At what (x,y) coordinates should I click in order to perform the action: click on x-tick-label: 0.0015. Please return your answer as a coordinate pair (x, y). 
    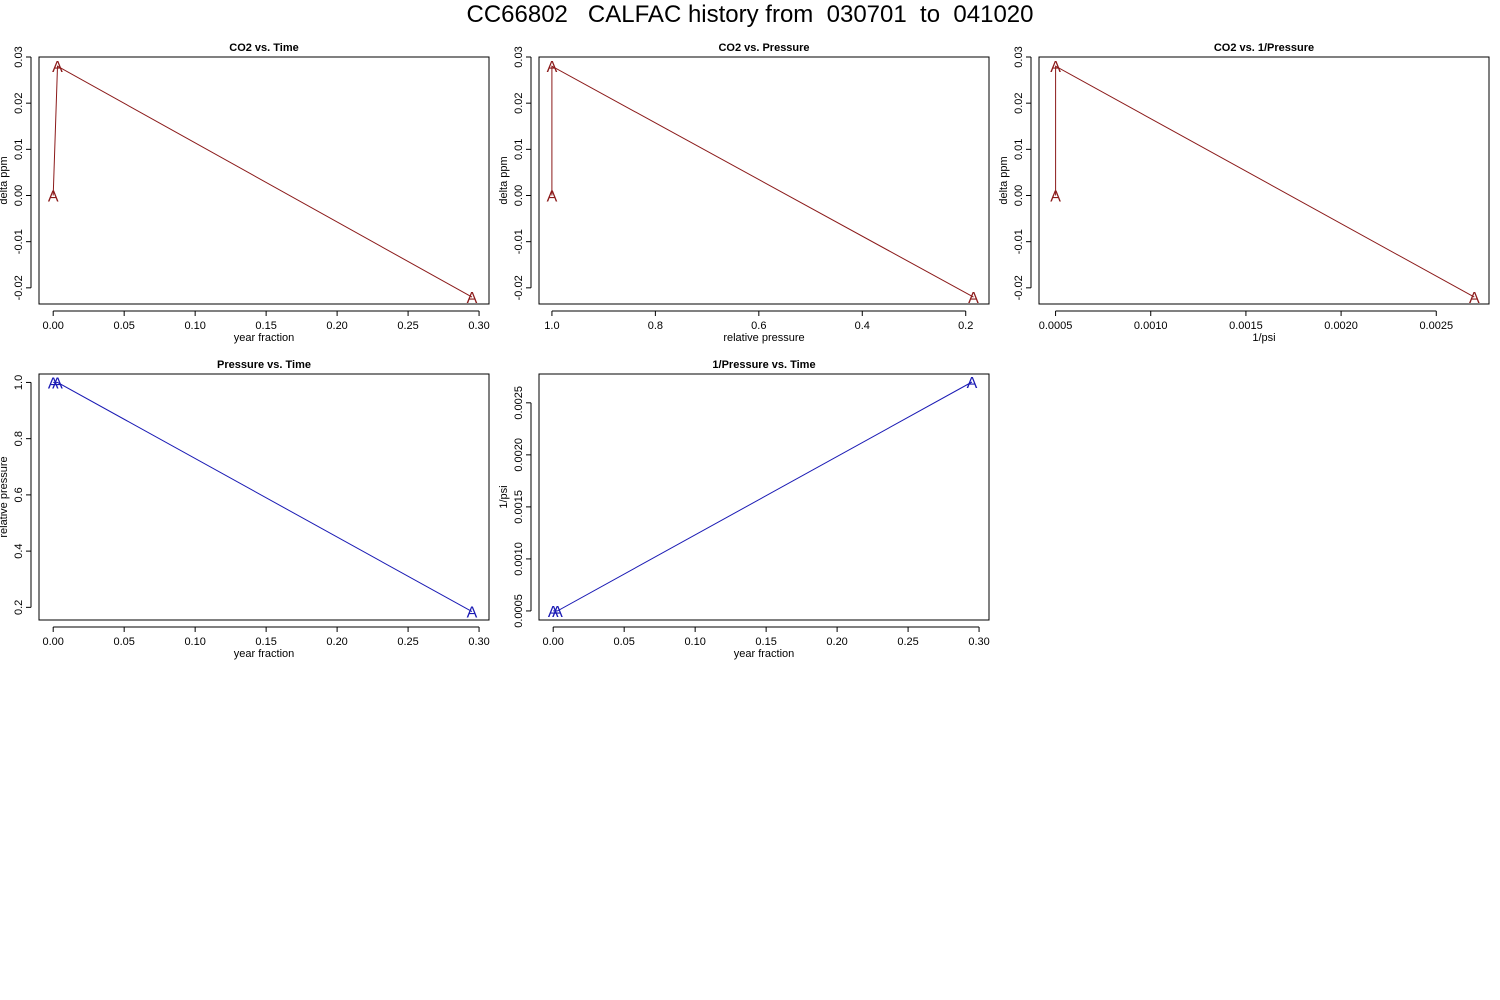
    Looking at the image, I should click on (1246, 326).